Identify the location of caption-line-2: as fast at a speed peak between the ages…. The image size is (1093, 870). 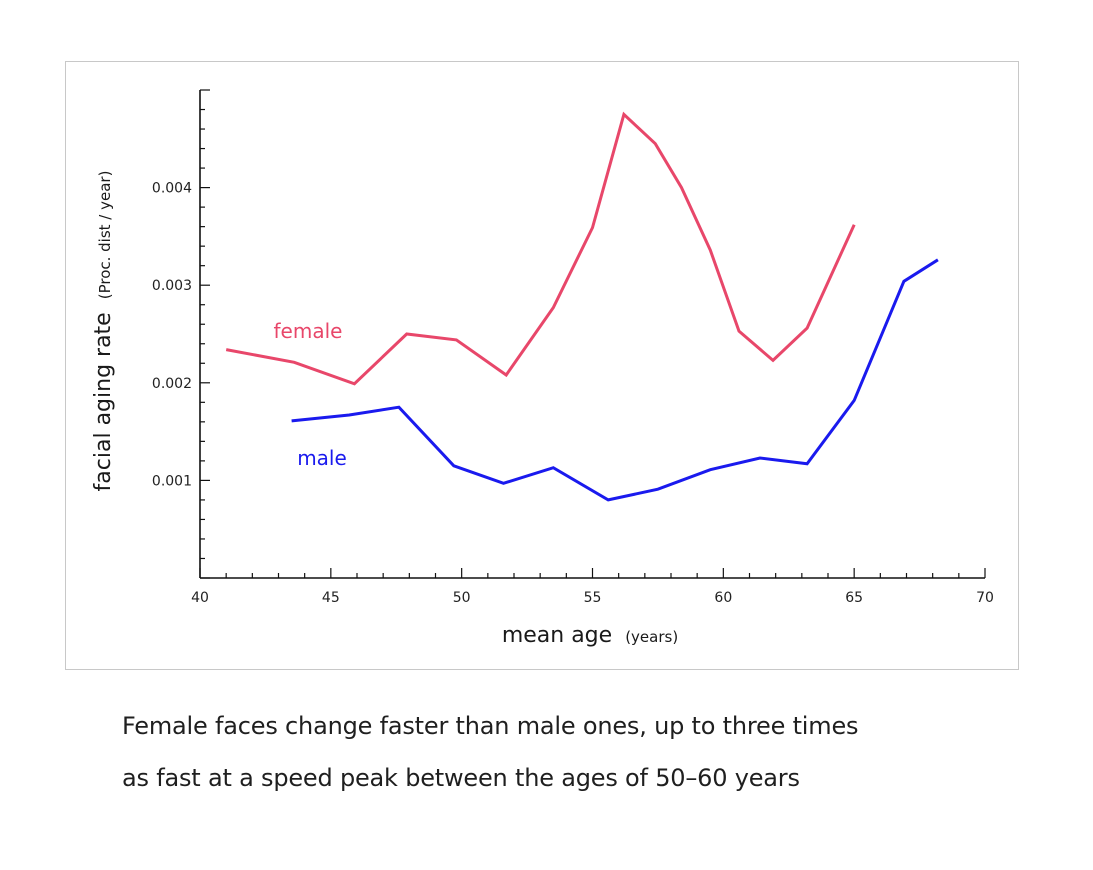
(461, 778).